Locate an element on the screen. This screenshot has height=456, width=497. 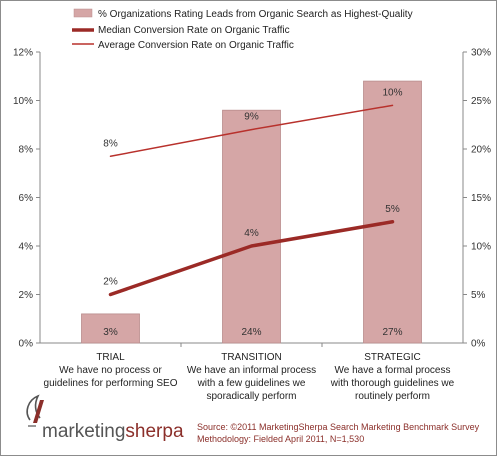
line-data-label: 9% is located at coordinates (251, 117).